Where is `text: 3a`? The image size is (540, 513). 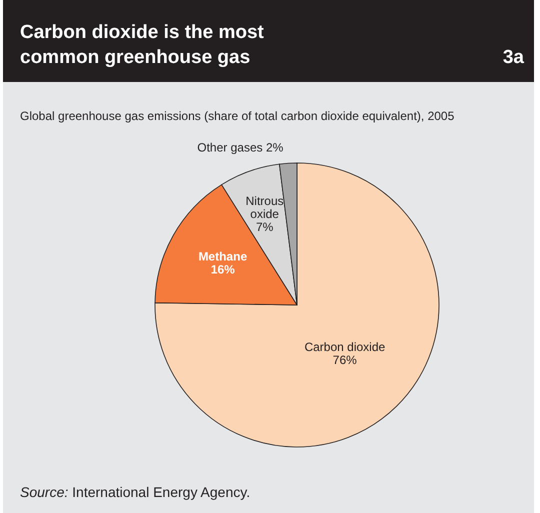 text: 3a is located at coordinates (513, 57).